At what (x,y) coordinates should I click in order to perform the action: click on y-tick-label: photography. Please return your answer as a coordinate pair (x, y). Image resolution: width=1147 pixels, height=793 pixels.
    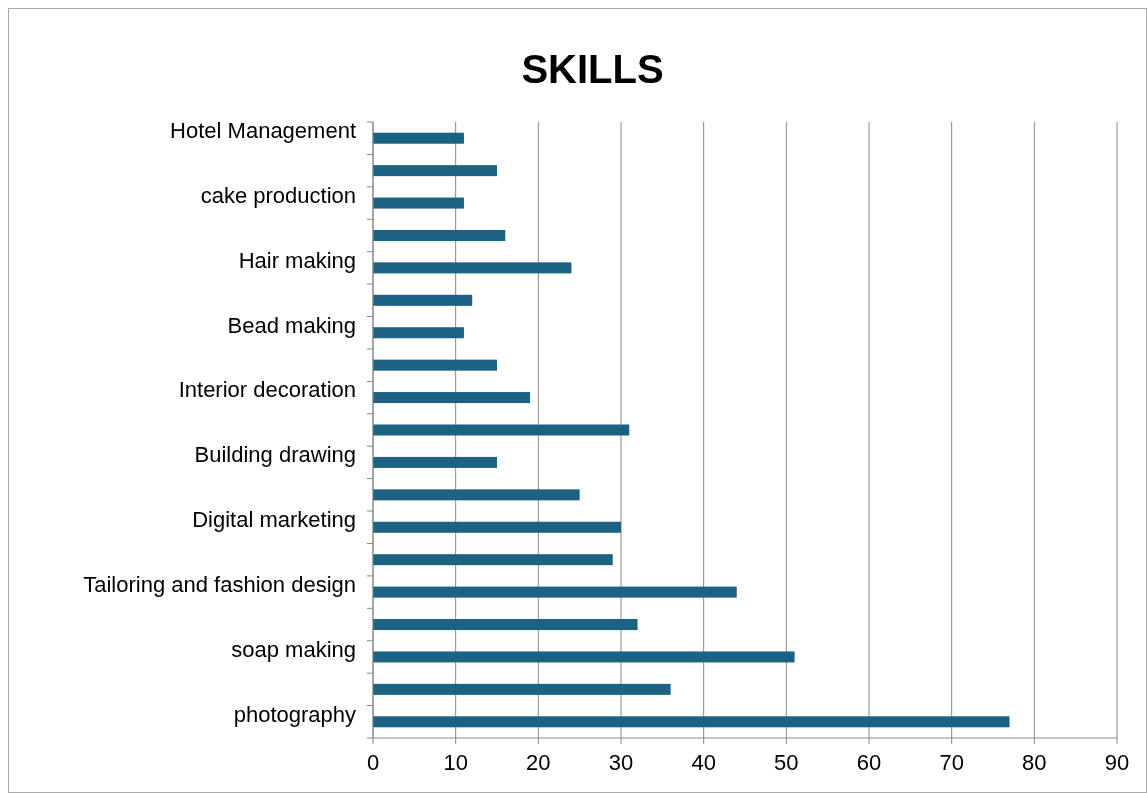
    Looking at the image, I should click on (294, 714).